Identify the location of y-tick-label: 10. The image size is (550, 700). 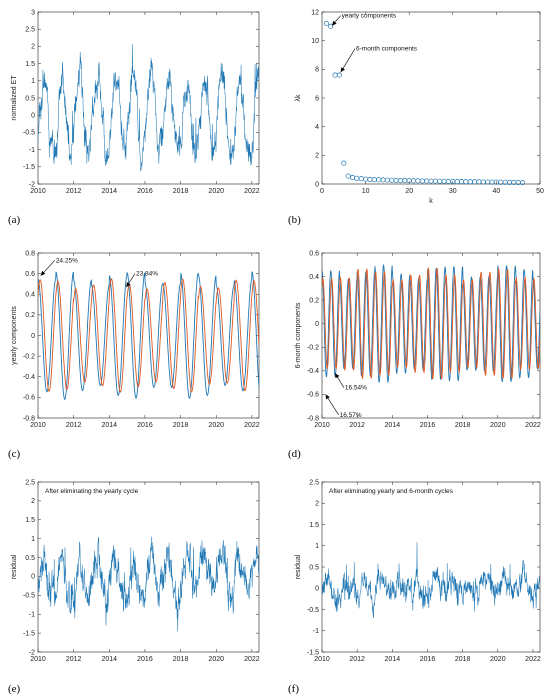
(315, 41).